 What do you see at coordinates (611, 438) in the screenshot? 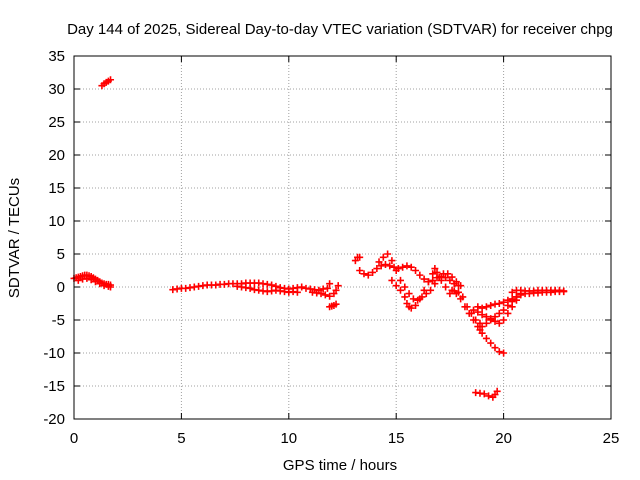
I see `x-tick-label: 25` at bounding box center [611, 438].